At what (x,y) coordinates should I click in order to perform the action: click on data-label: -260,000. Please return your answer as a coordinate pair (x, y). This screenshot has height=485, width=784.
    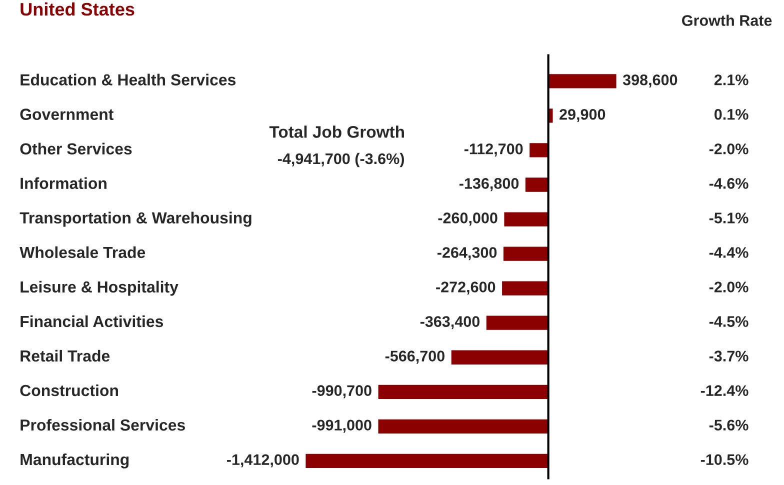
    Looking at the image, I should click on (468, 219).